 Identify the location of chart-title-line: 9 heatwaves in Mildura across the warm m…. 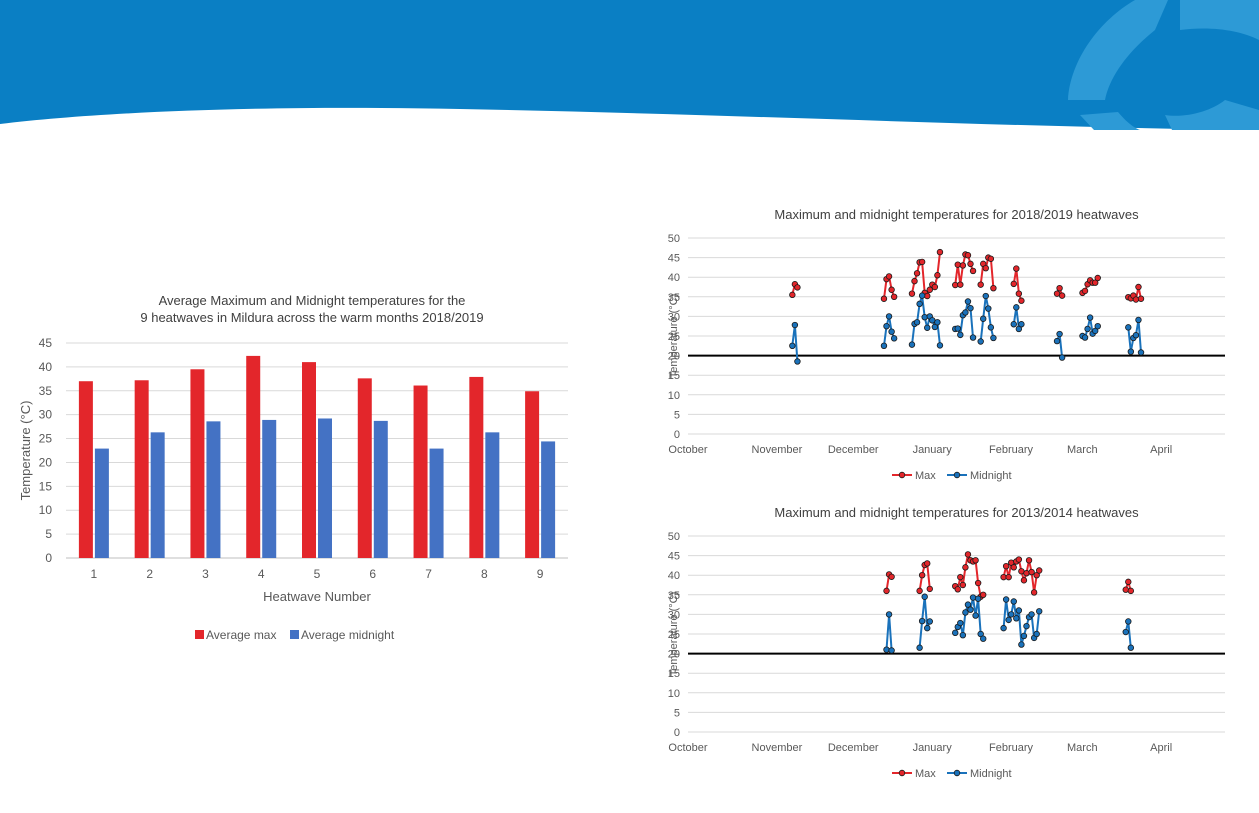
(311, 317).